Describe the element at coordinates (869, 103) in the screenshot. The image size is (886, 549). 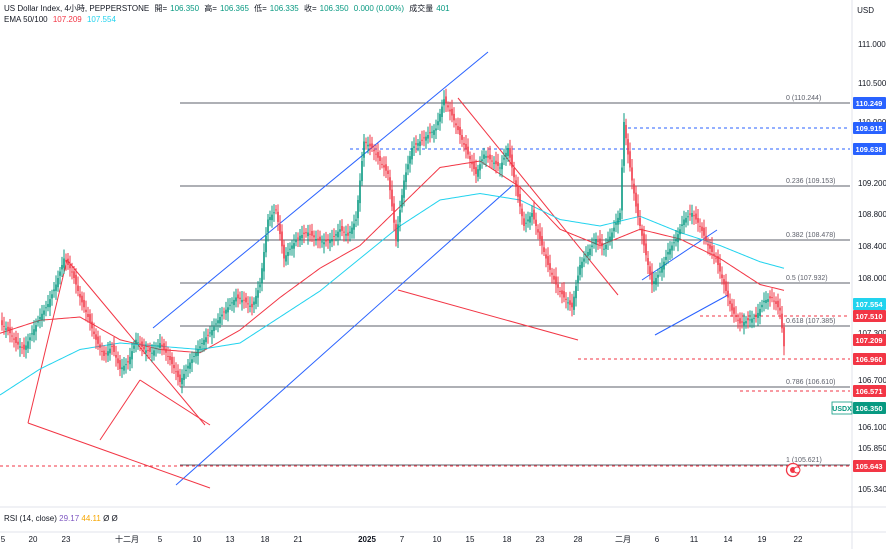
I see `price-tag-label: 110.249` at that location.